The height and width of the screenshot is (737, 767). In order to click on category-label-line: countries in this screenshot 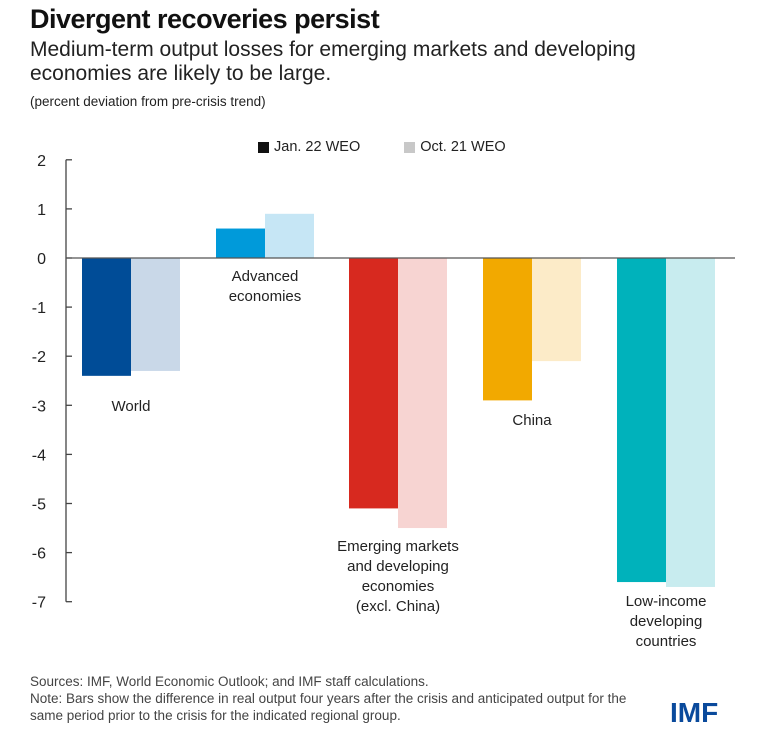, I will do `click(666, 641)`.